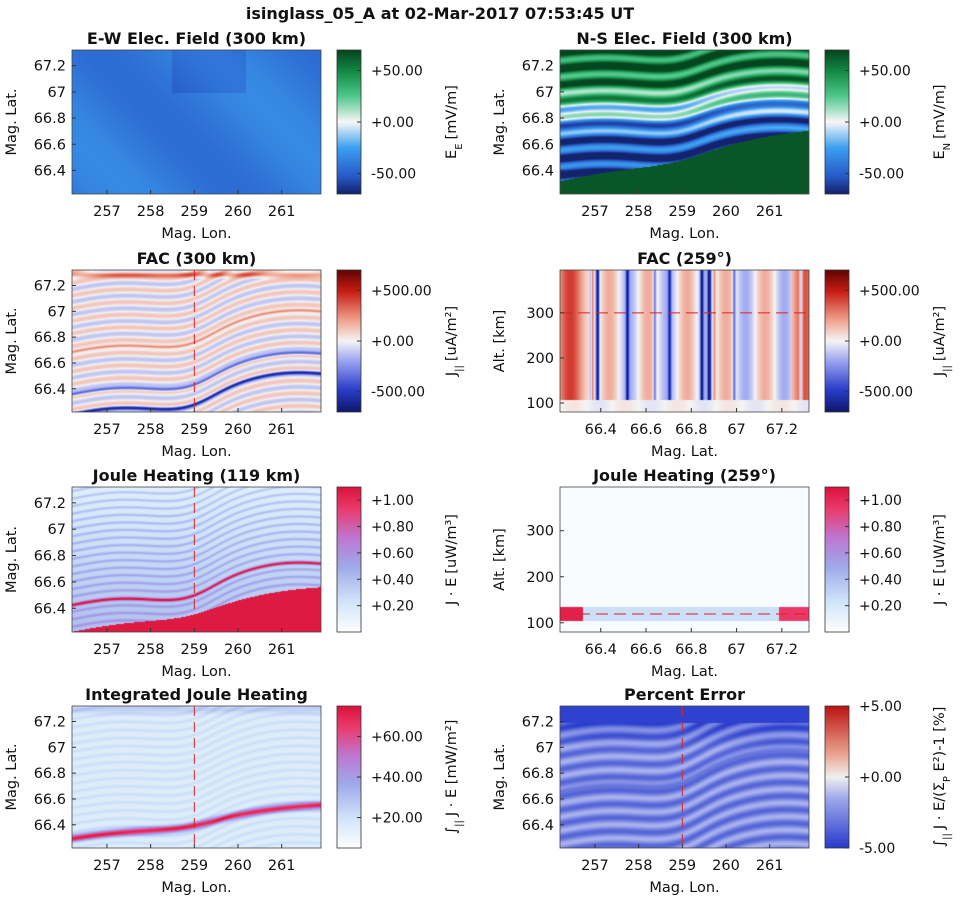 The height and width of the screenshot is (900, 975). Describe the element at coordinates (942, 121) in the screenshot. I see `colorbar-label: EN [mV/m]` at that location.